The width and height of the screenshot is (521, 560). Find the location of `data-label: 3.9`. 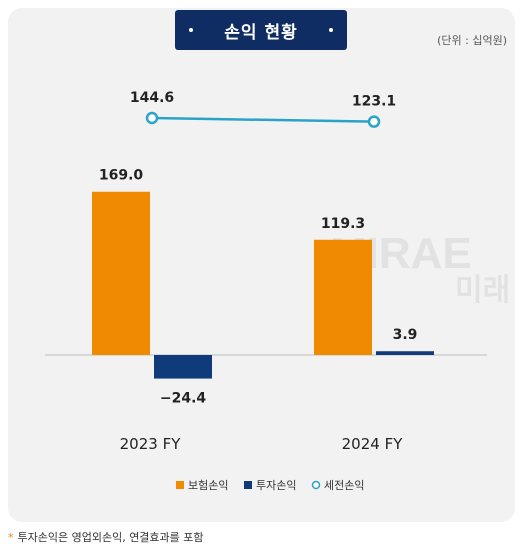

data-label: 3.9 is located at coordinates (405, 335).